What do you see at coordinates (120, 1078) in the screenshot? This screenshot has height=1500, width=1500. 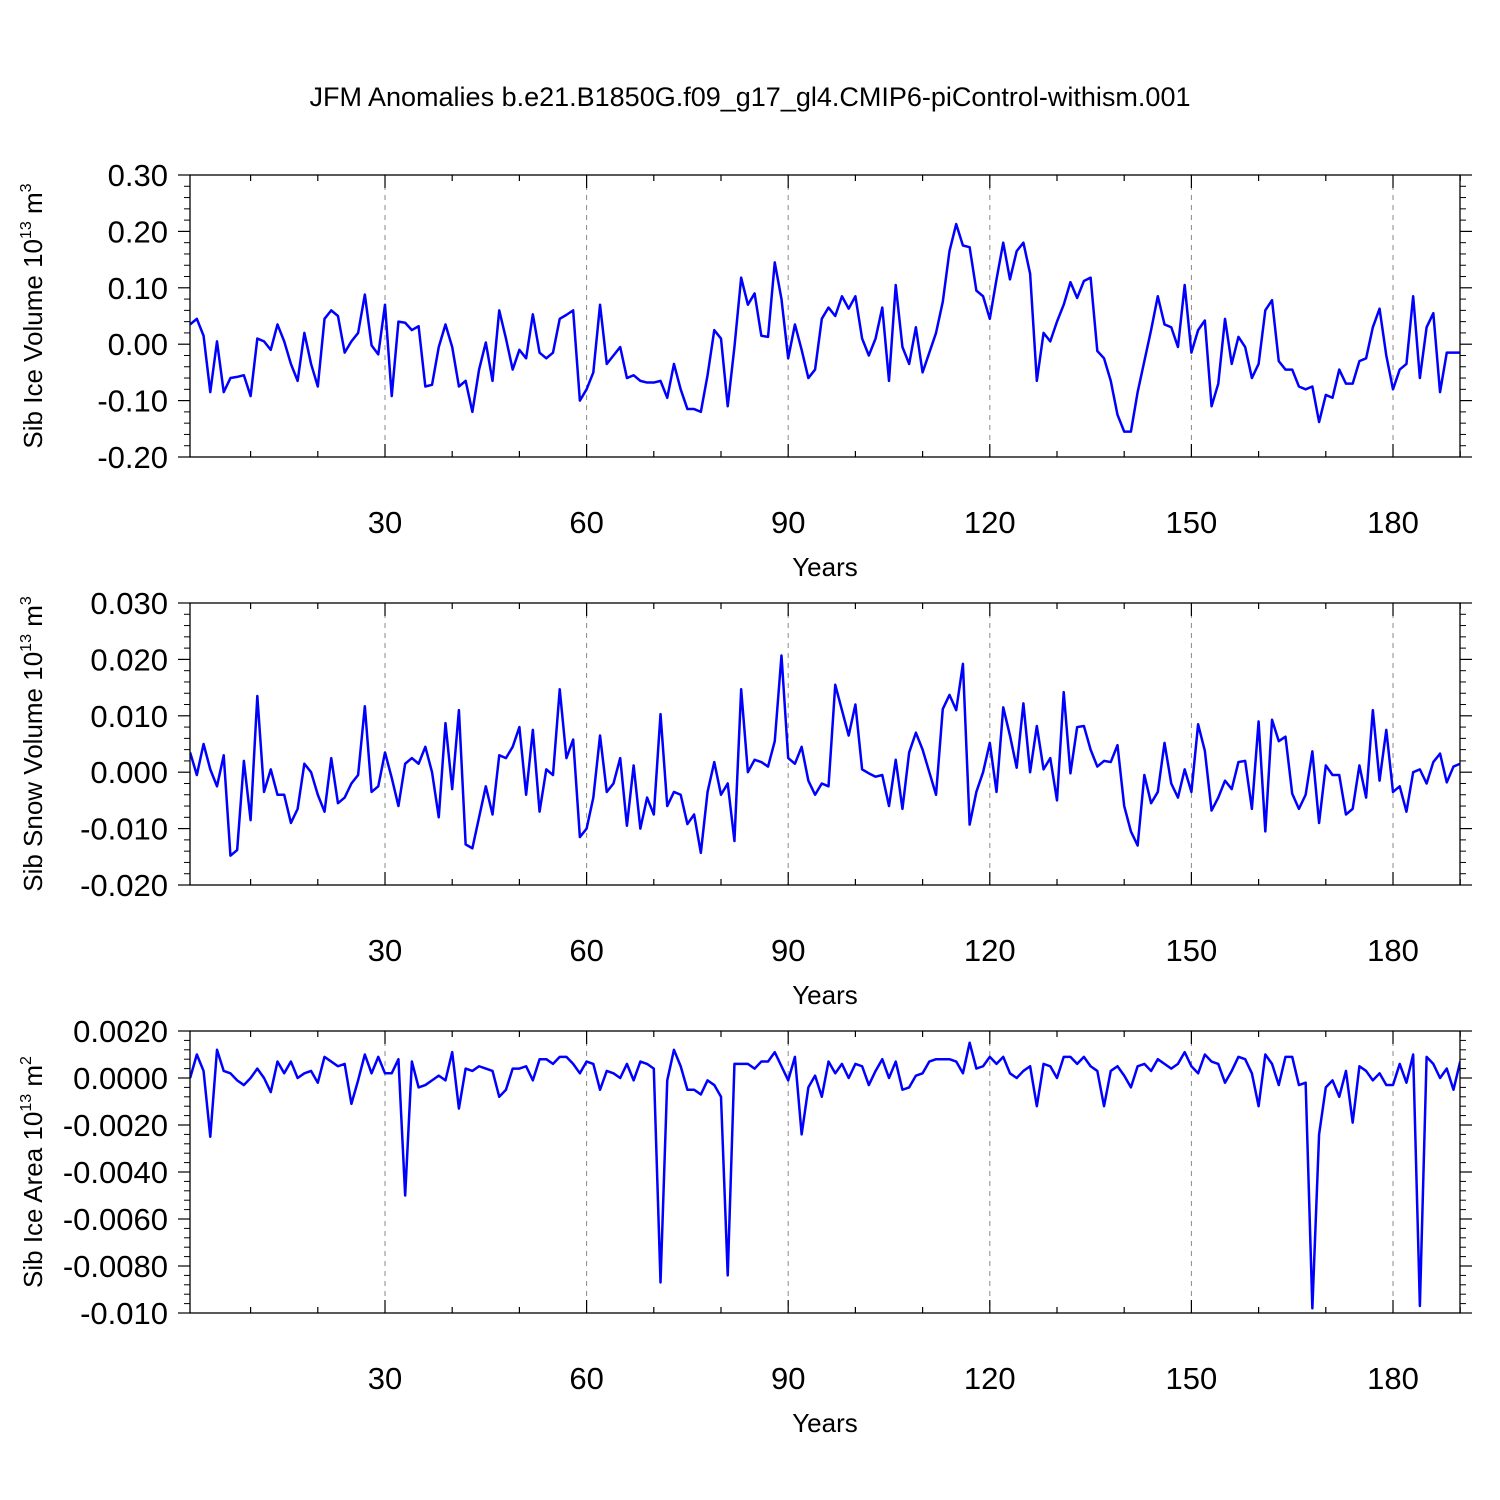 I see `y-tick-label: 0.0000` at bounding box center [120, 1078].